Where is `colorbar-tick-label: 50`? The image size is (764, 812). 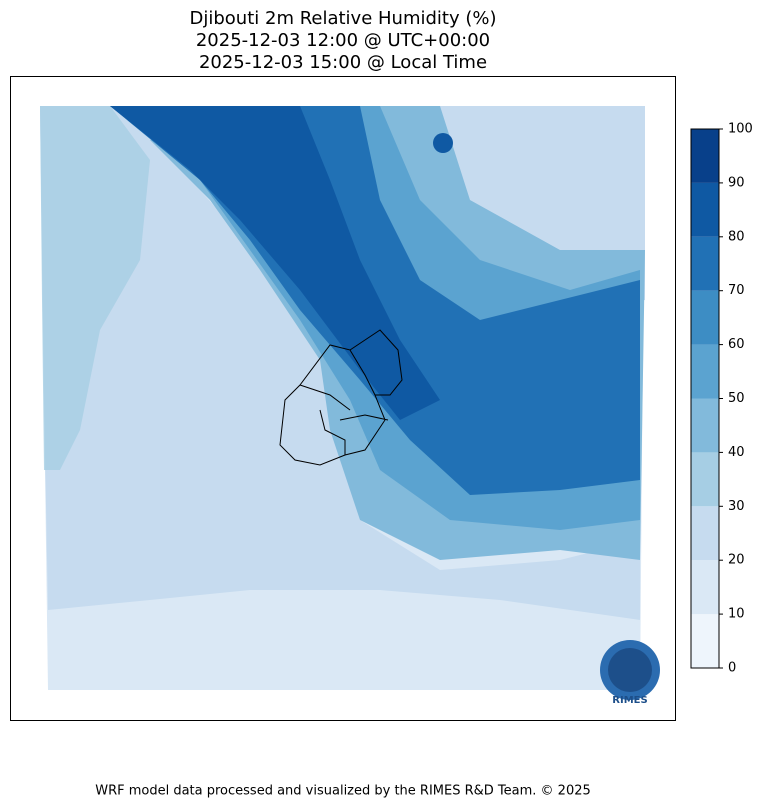 colorbar-tick-label: 50 is located at coordinates (736, 398).